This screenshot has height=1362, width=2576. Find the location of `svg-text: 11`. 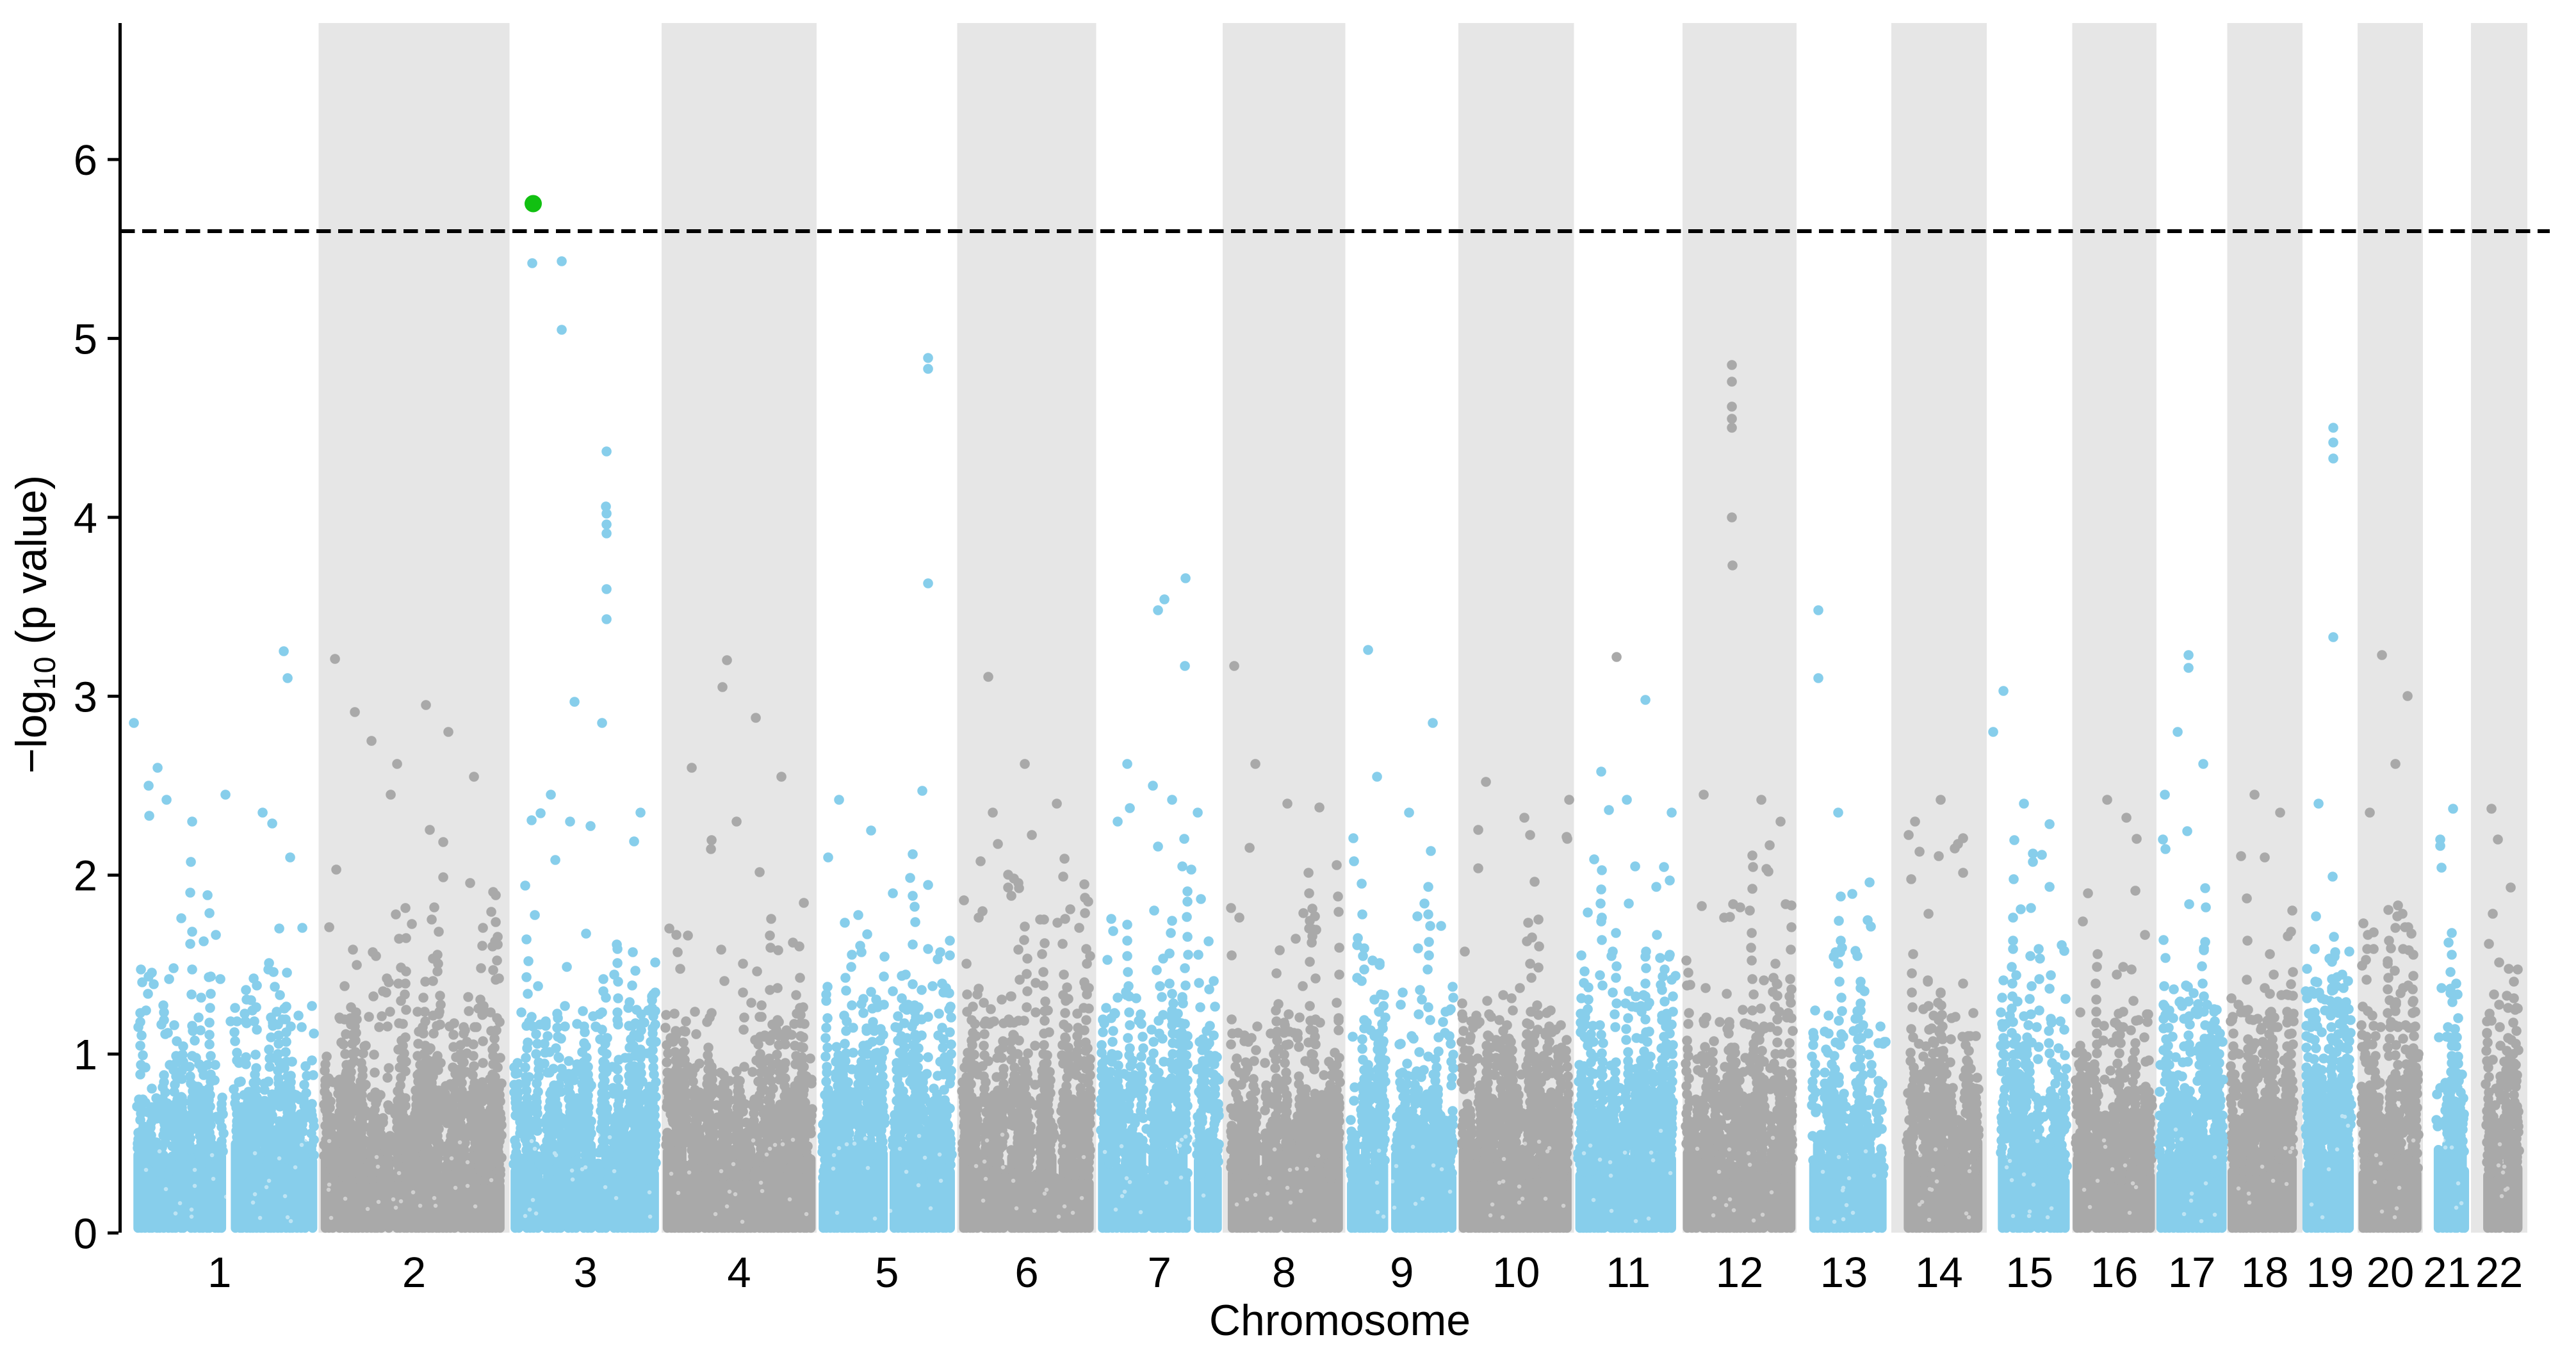

svg-text: 11 is located at coordinates (1628, 1273).